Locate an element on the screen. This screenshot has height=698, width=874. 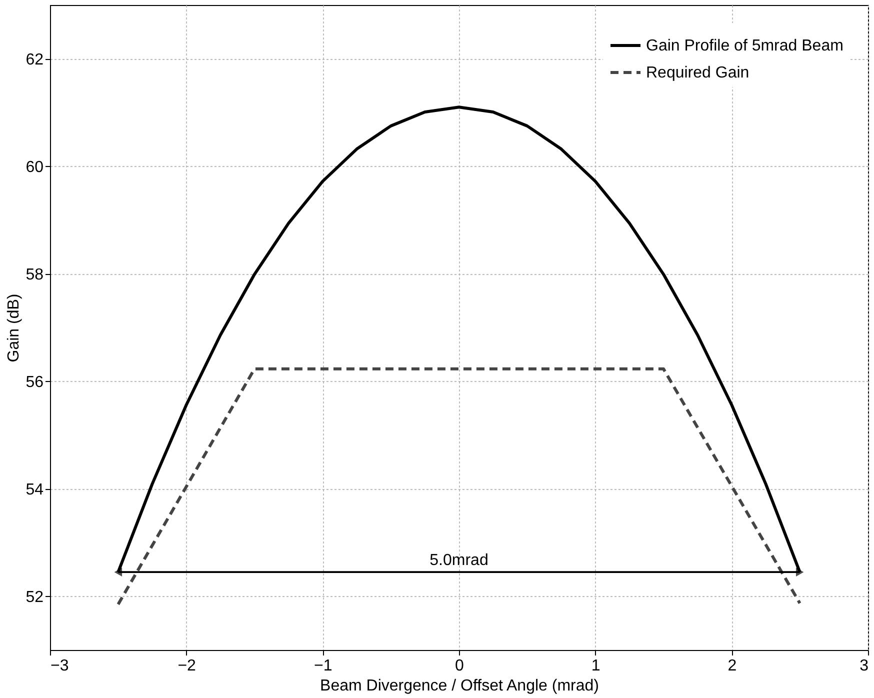
x-tick-label: 1 is located at coordinates (595, 666).